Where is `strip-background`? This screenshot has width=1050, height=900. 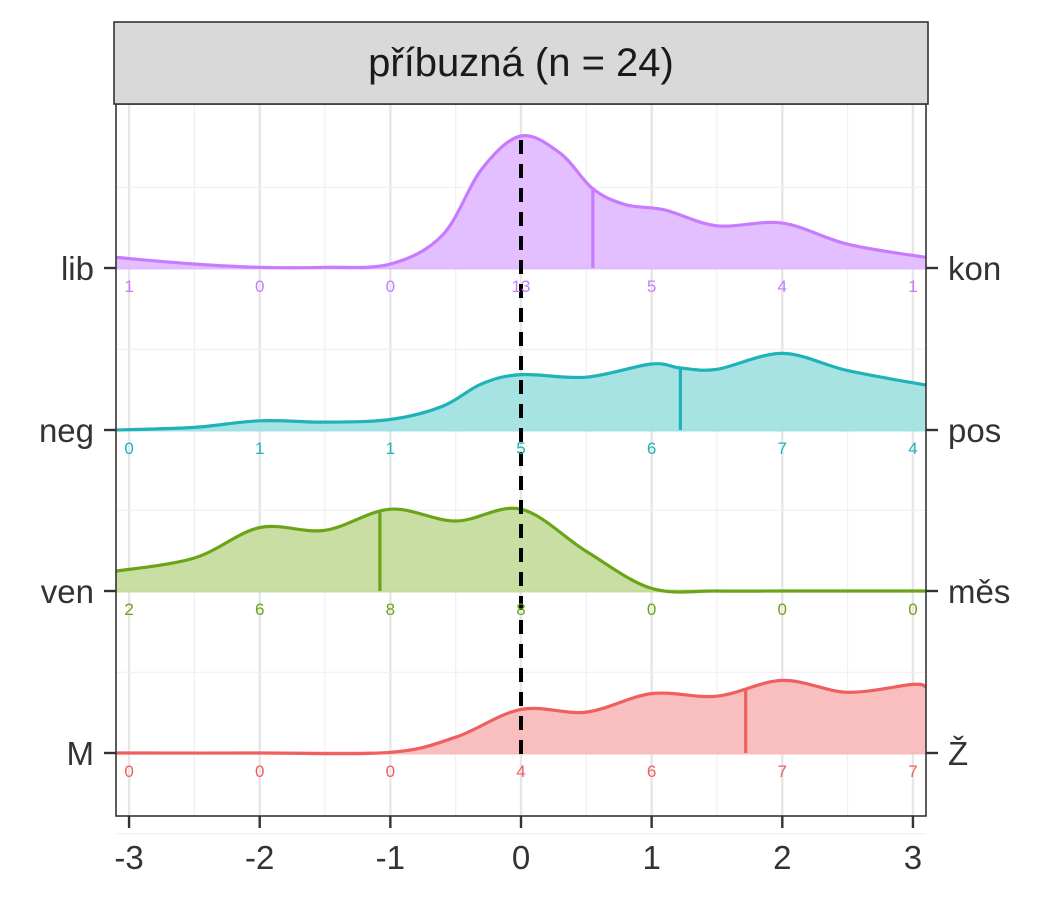 strip-background is located at coordinates (521, 63).